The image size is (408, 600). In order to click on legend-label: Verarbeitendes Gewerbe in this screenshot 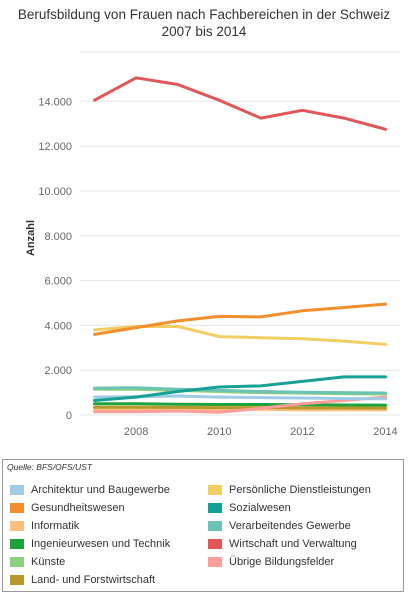, I will do `click(290, 526)`.